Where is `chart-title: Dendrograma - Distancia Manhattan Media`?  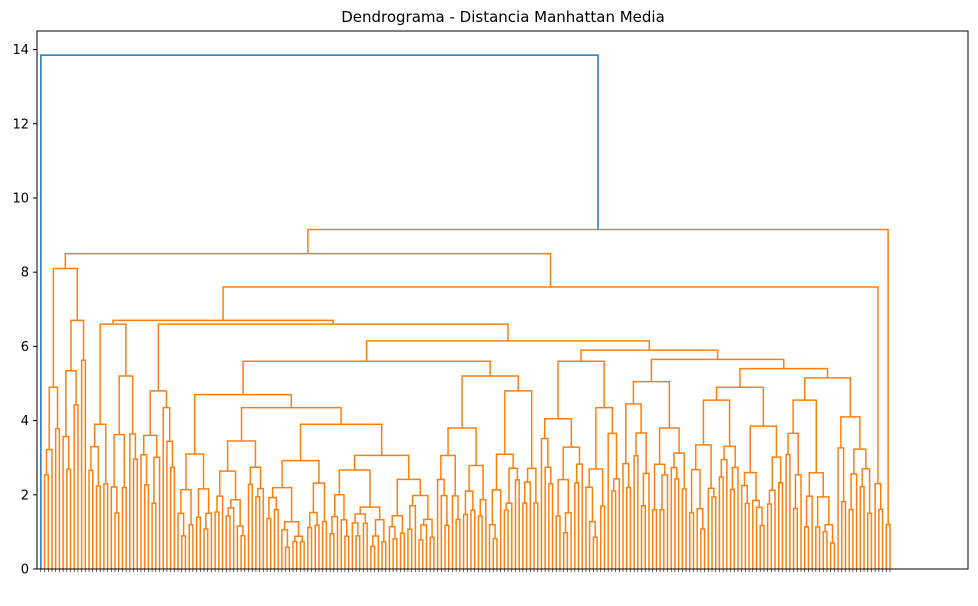 chart-title: Dendrograma - Distancia Manhattan Media is located at coordinates (503, 17).